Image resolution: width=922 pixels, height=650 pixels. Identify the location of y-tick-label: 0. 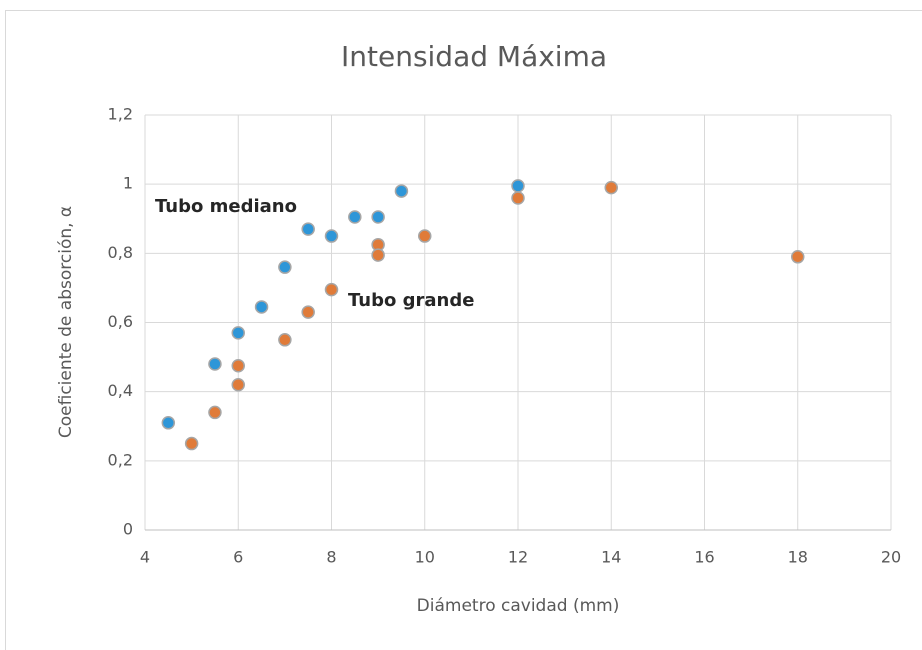
(128, 529).